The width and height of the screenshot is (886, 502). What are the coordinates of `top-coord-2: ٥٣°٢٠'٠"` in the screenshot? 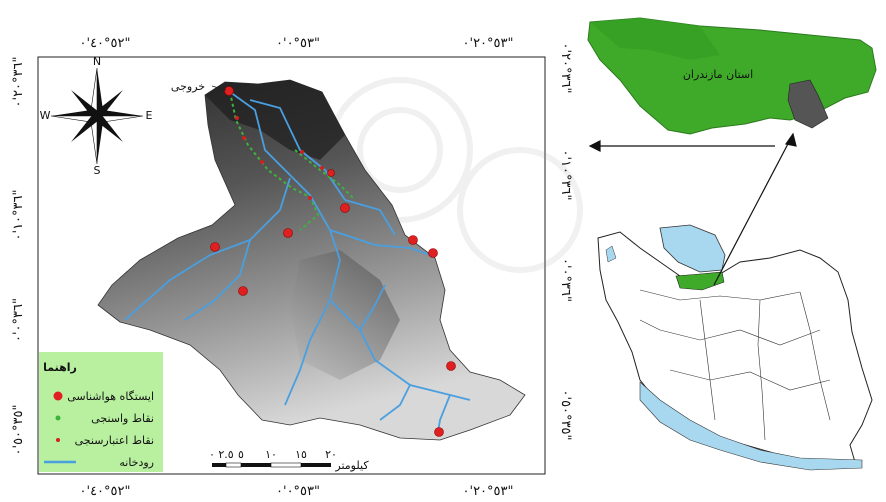 It's located at (488, 43).